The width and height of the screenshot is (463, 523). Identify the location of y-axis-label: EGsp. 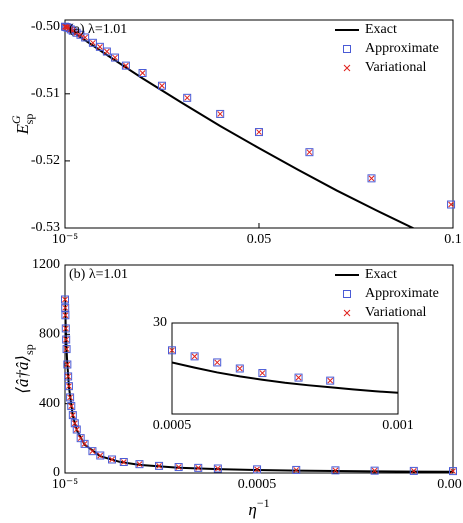
(22, 125).